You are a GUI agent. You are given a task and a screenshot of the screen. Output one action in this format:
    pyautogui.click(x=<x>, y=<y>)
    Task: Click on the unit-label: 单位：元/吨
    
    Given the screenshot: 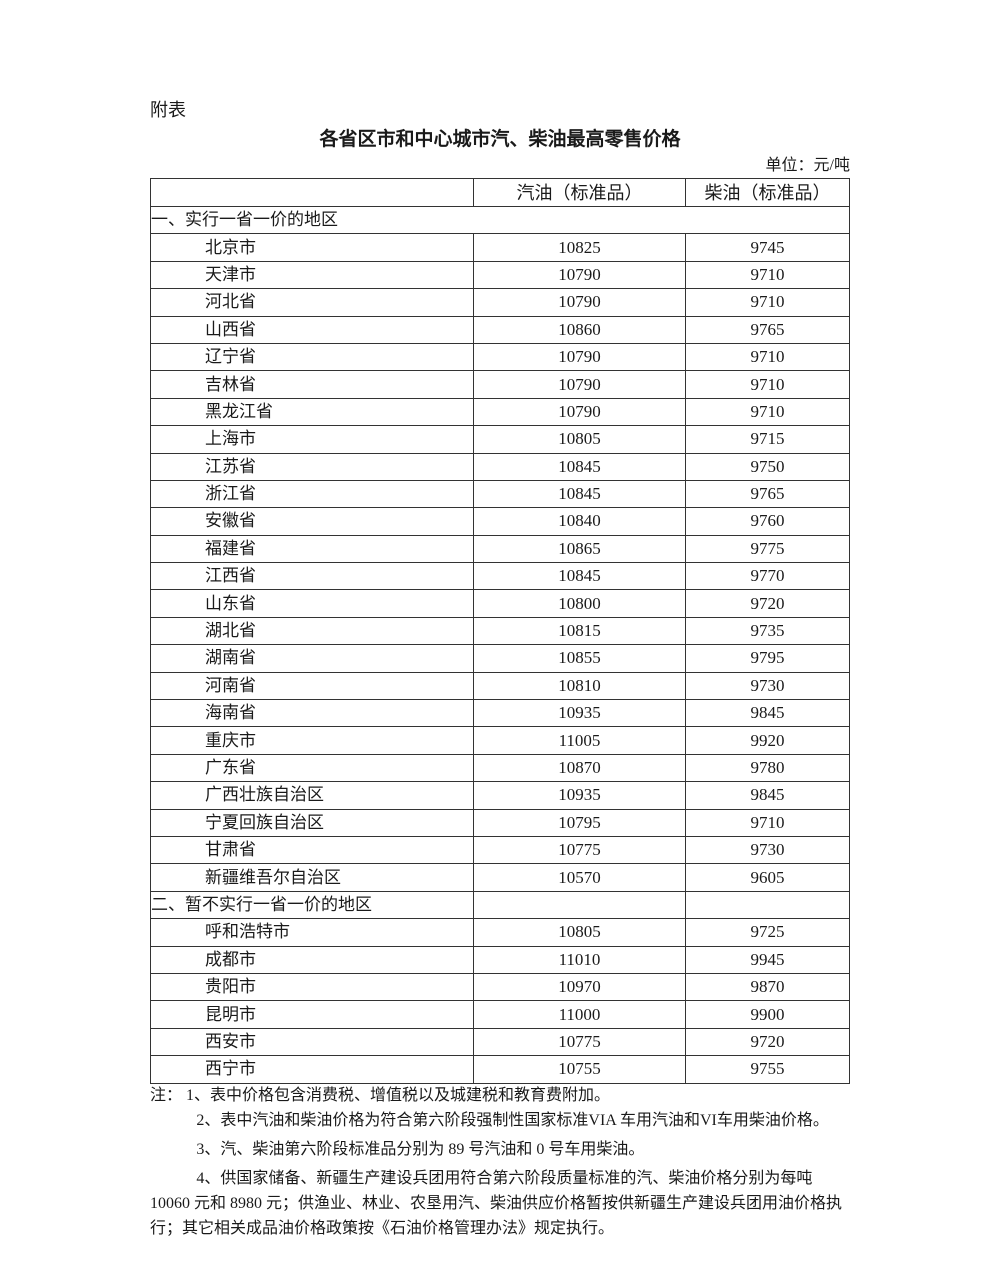 What is the action you would take?
    pyautogui.click(x=807, y=165)
    